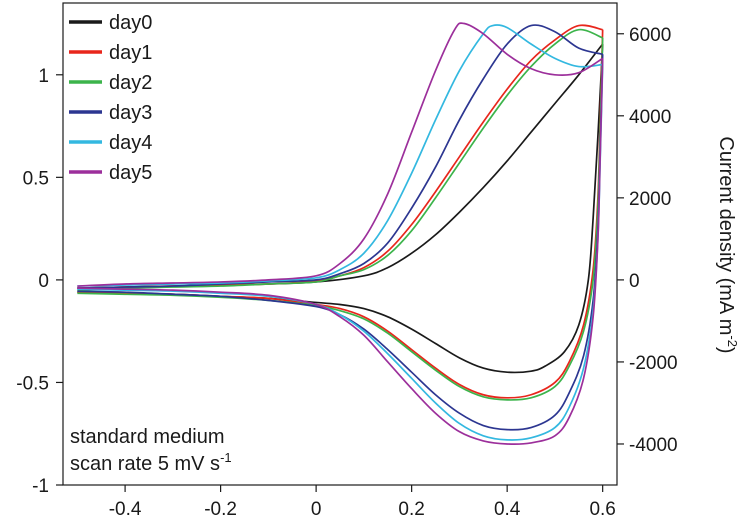 The width and height of the screenshot is (739, 527). Describe the element at coordinates (650, 117) in the screenshot. I see `y-right-tick-label: 4000` at that location.